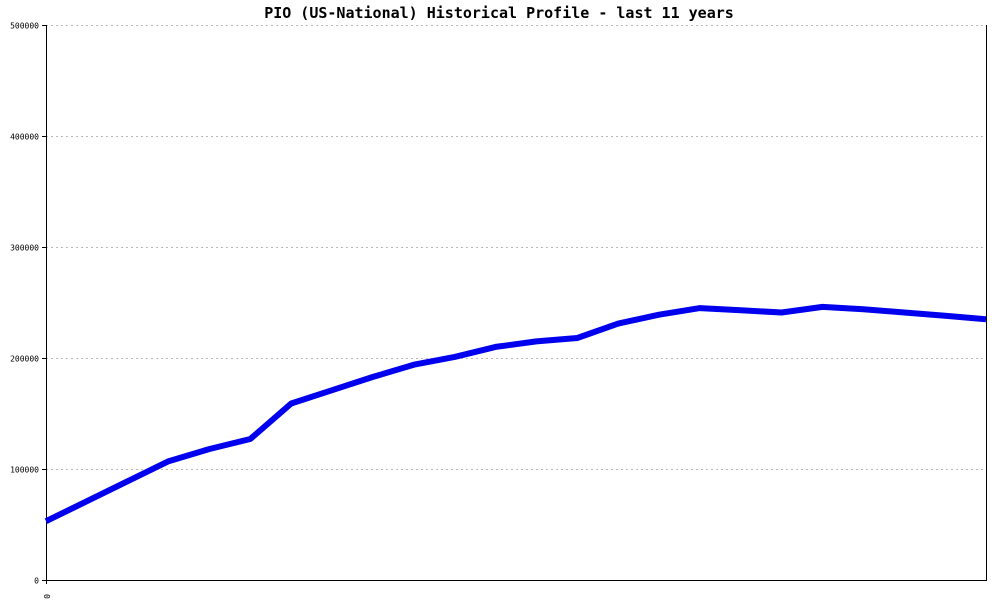 The image size is (1000, 600). I want to click on y-tick-label: 200000, so click(24, 359).